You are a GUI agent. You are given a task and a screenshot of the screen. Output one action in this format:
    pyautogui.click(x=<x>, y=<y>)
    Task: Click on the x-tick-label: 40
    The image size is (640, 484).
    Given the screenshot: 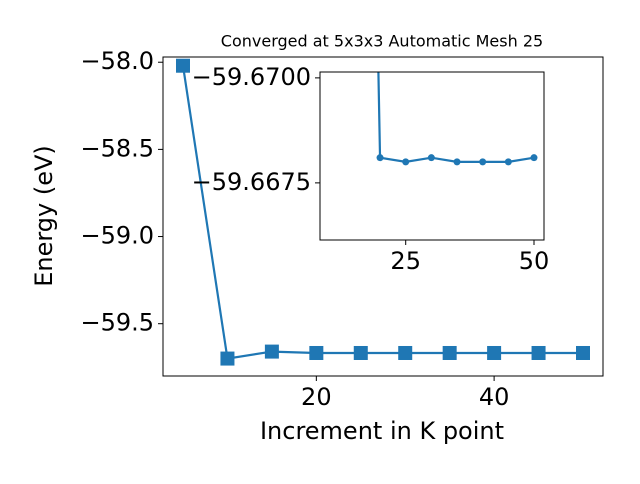 What is the action you would take?
    pyautogui.click(x=494, y=397)
    